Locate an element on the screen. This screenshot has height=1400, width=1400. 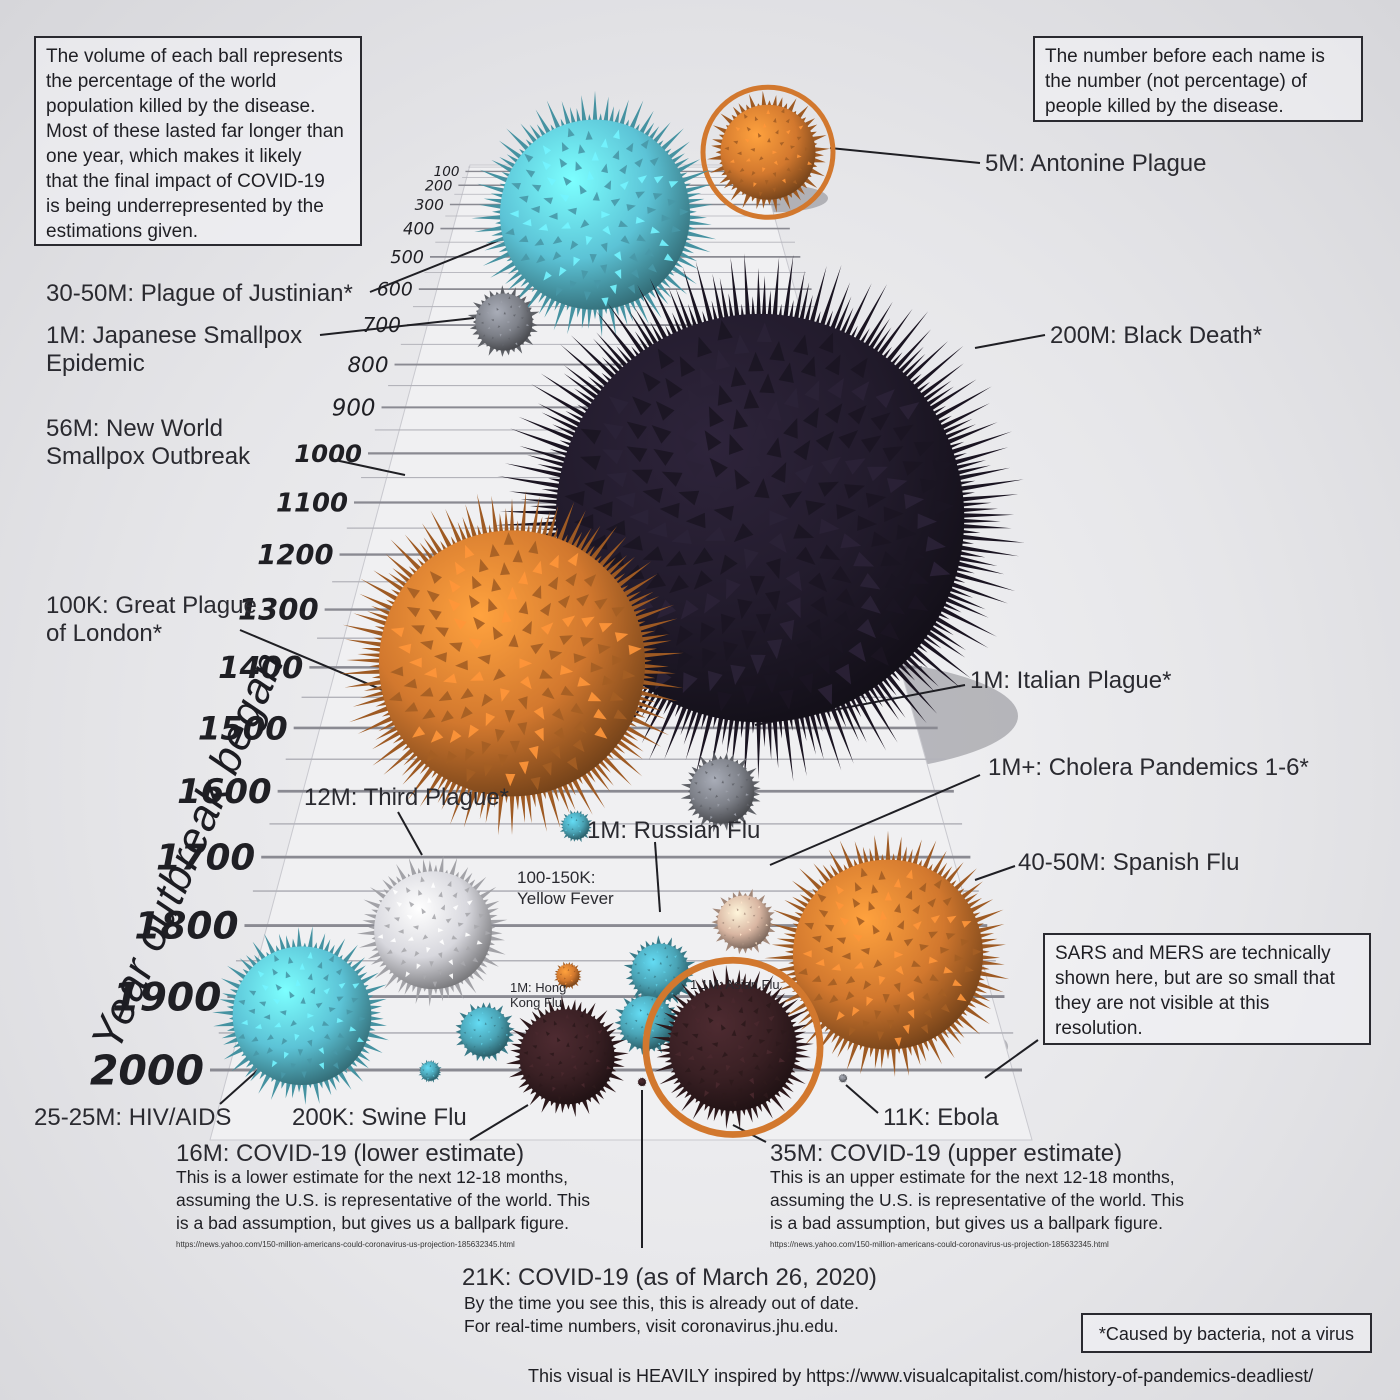
y-tick-label: 1100 is located at coordinates (312, 504).